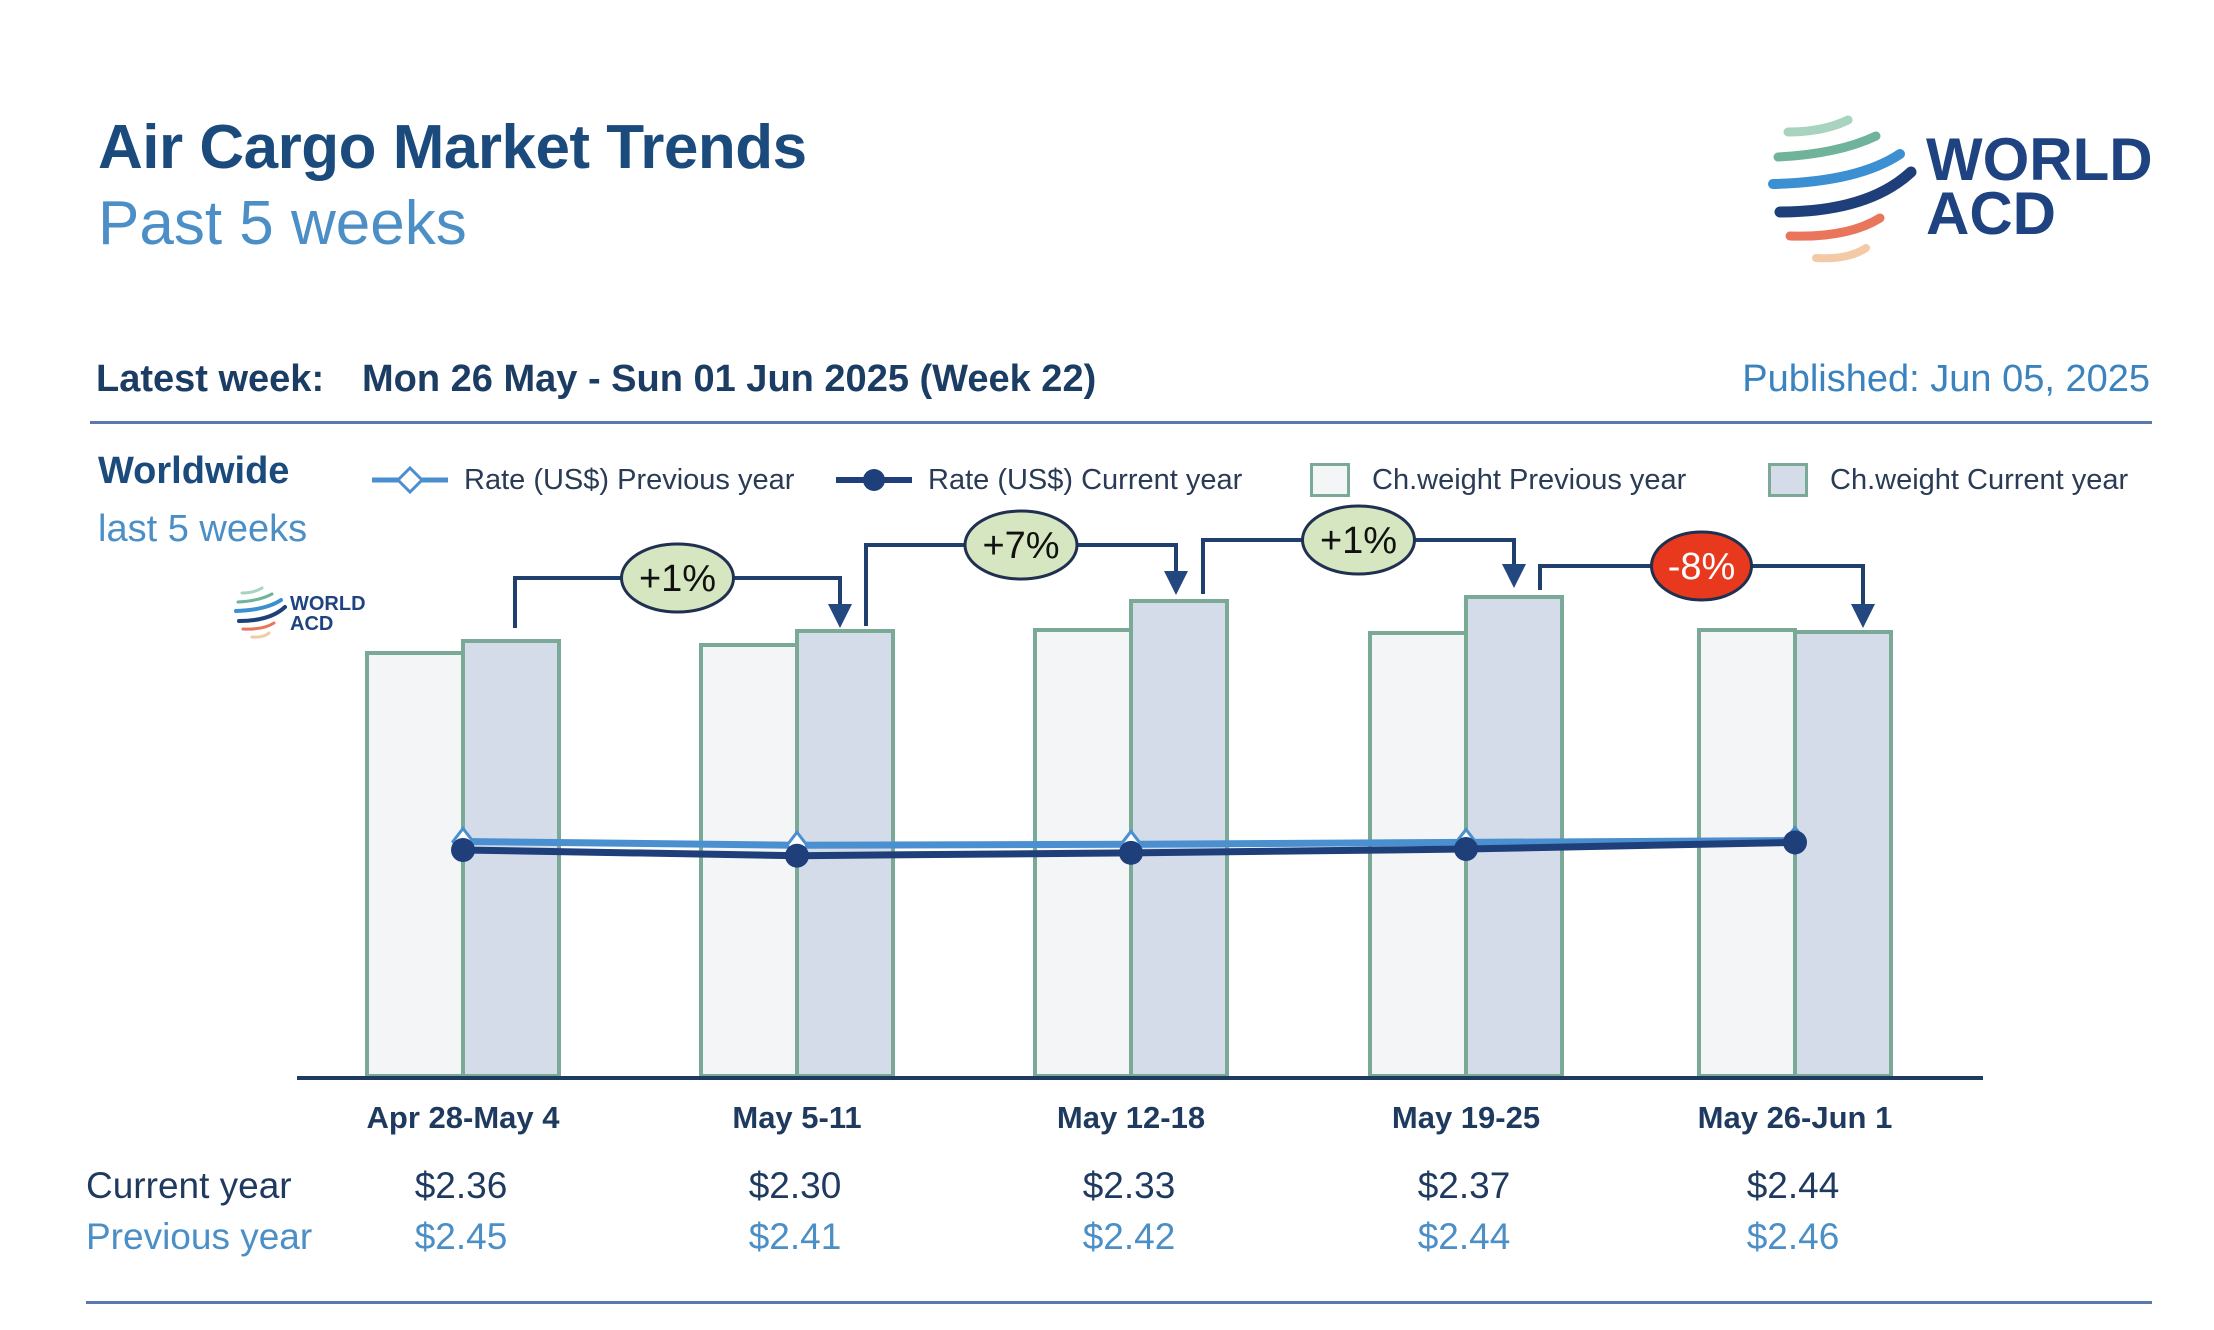 This screenshot has width=2214, height=1330. I want to click on change-badge-label: -8%, so click(1702, 567).